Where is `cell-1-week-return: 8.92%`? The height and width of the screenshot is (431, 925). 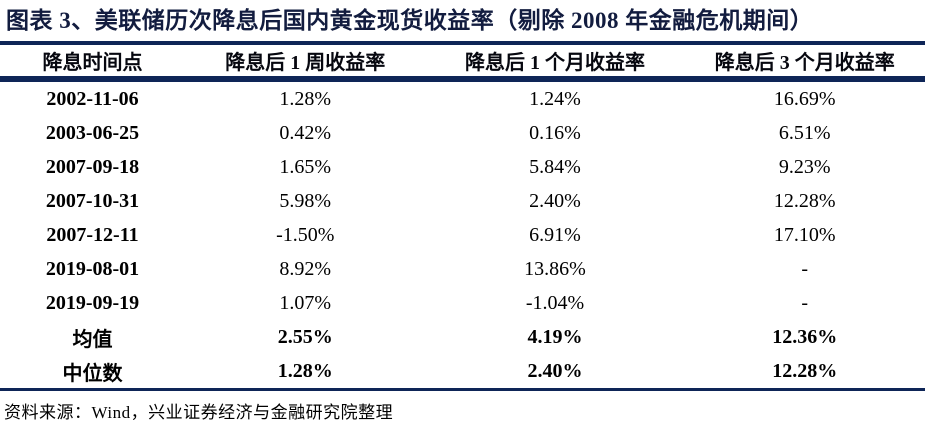 cell-1-week-return: 8.92% is located at coordinates (305, 268).